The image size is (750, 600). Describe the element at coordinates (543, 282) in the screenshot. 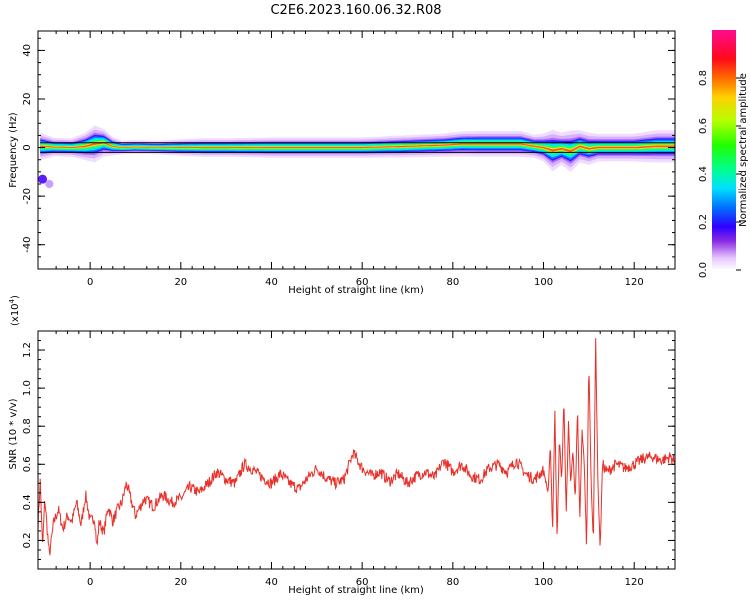

I see `spectrogram-xtick-label-5: 100` at that location.